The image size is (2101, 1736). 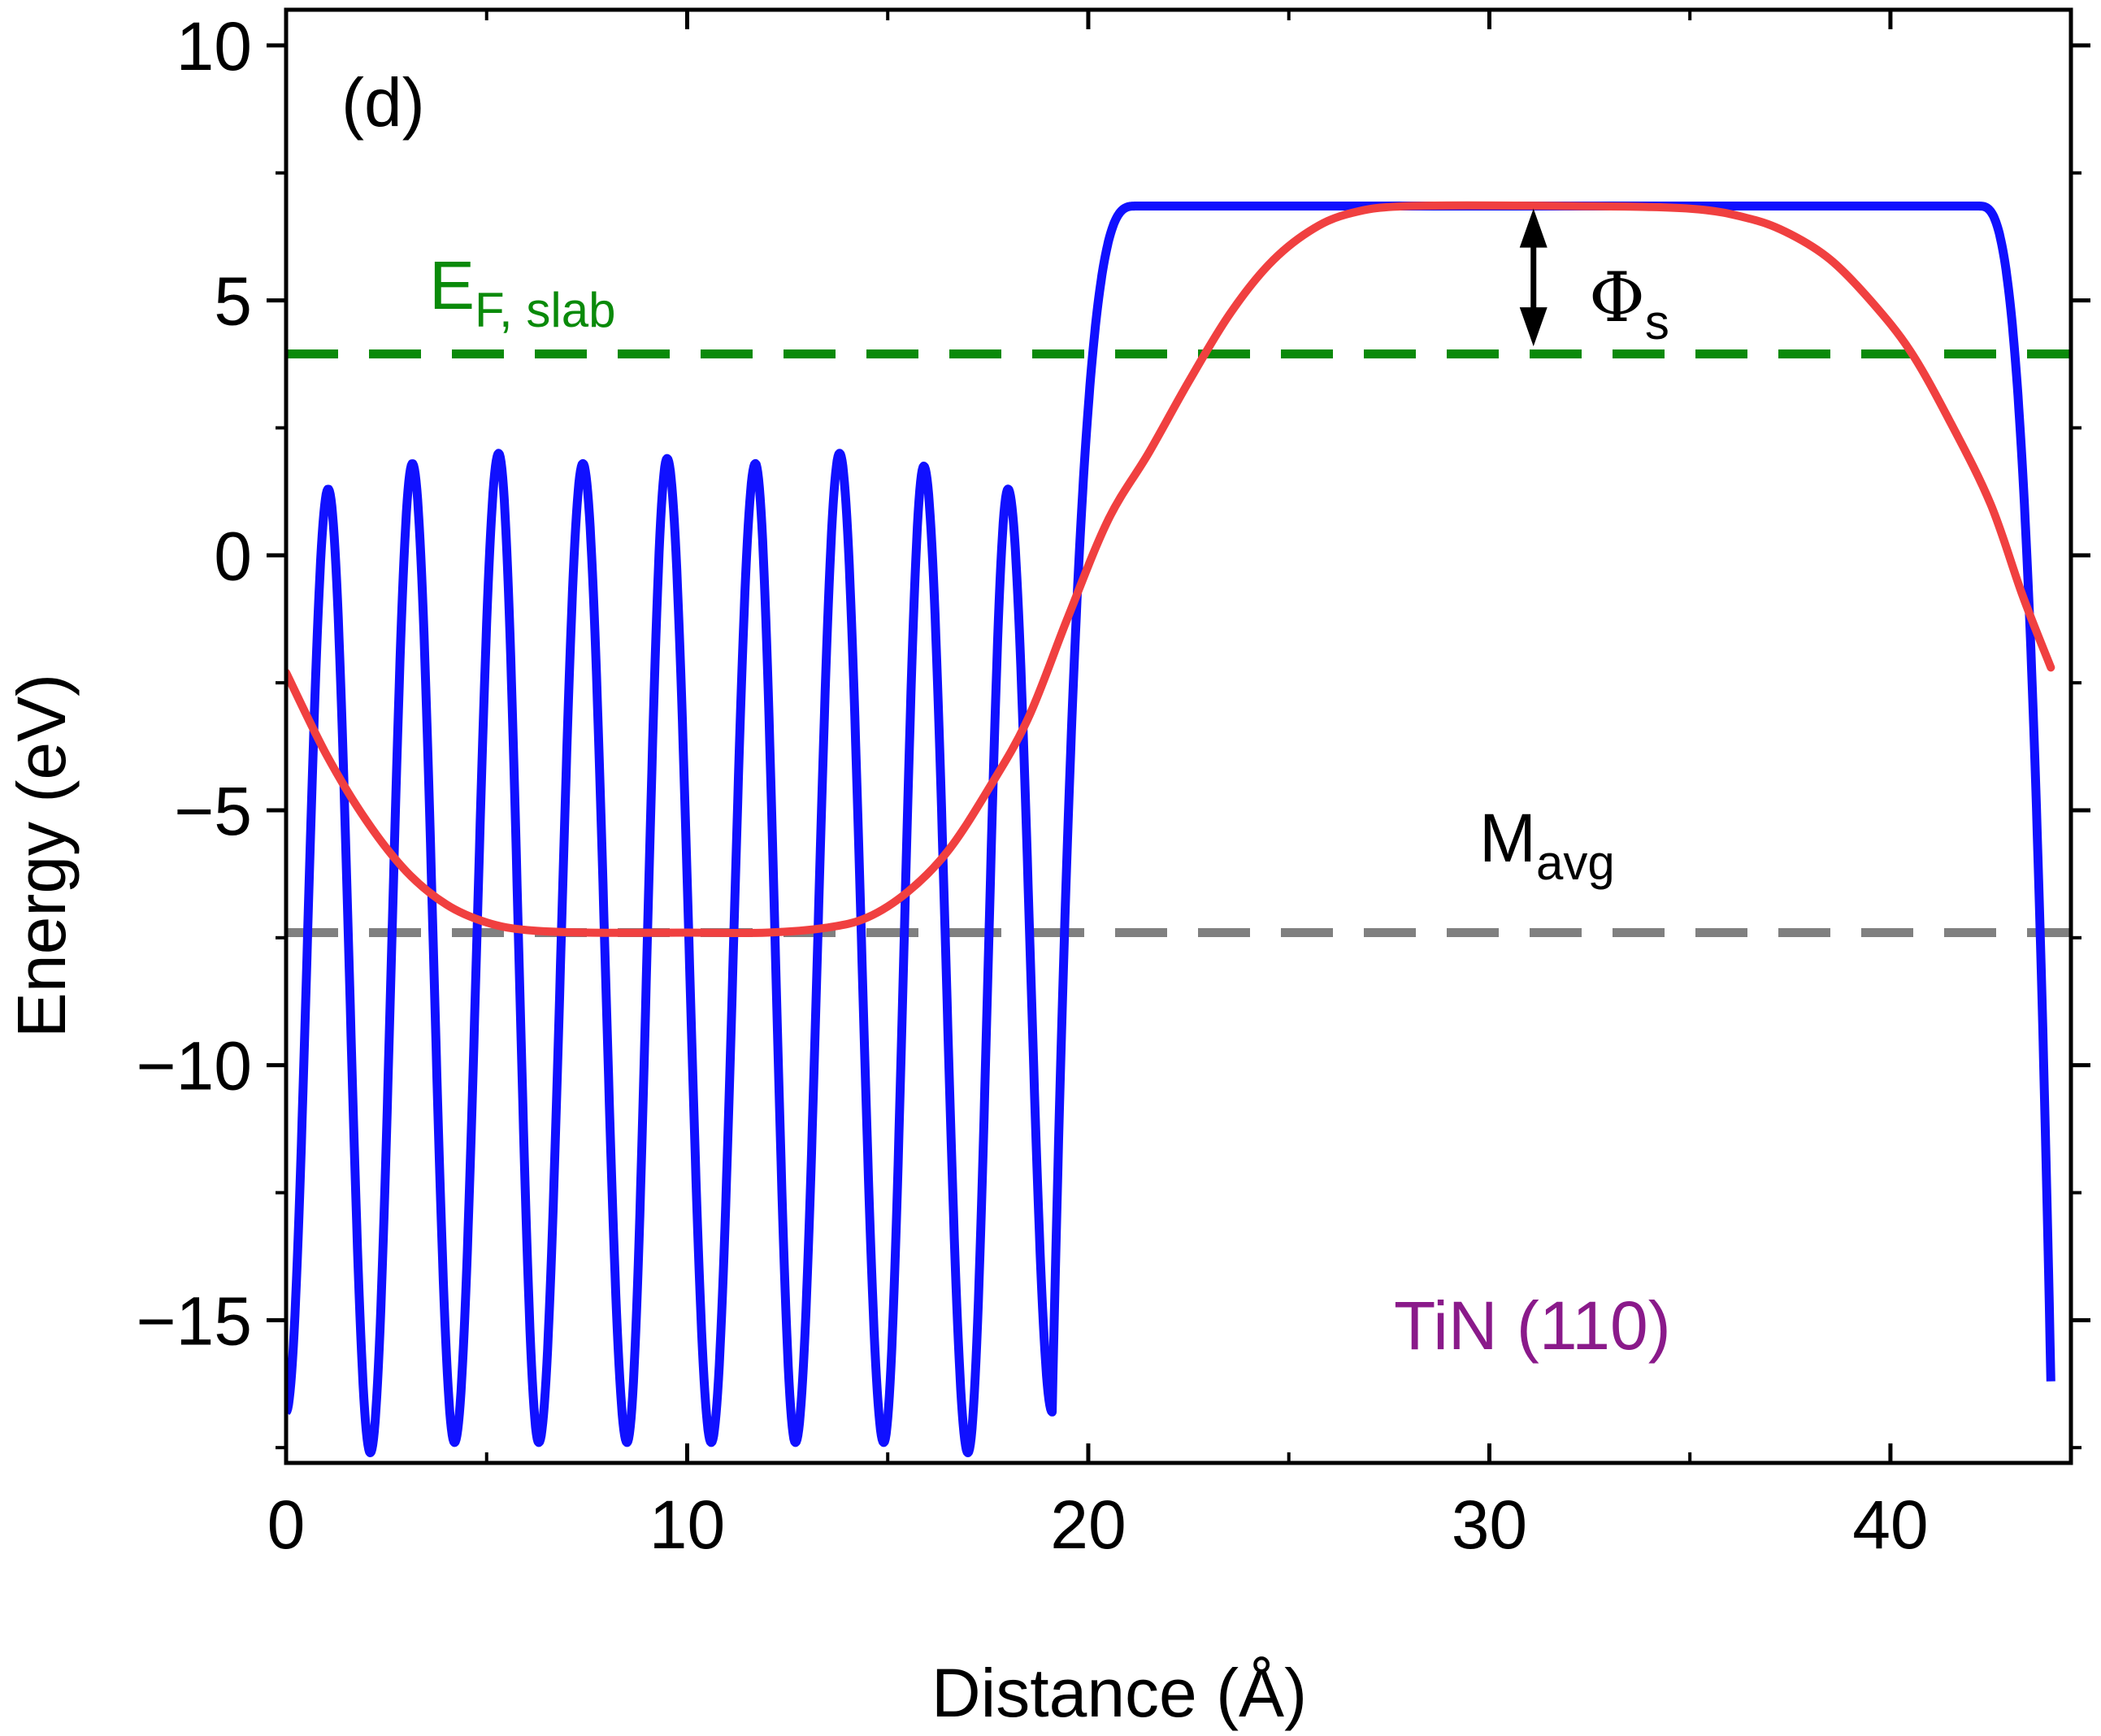 I want to click on work-function-label: Φs, so click(x=1629, y=303).